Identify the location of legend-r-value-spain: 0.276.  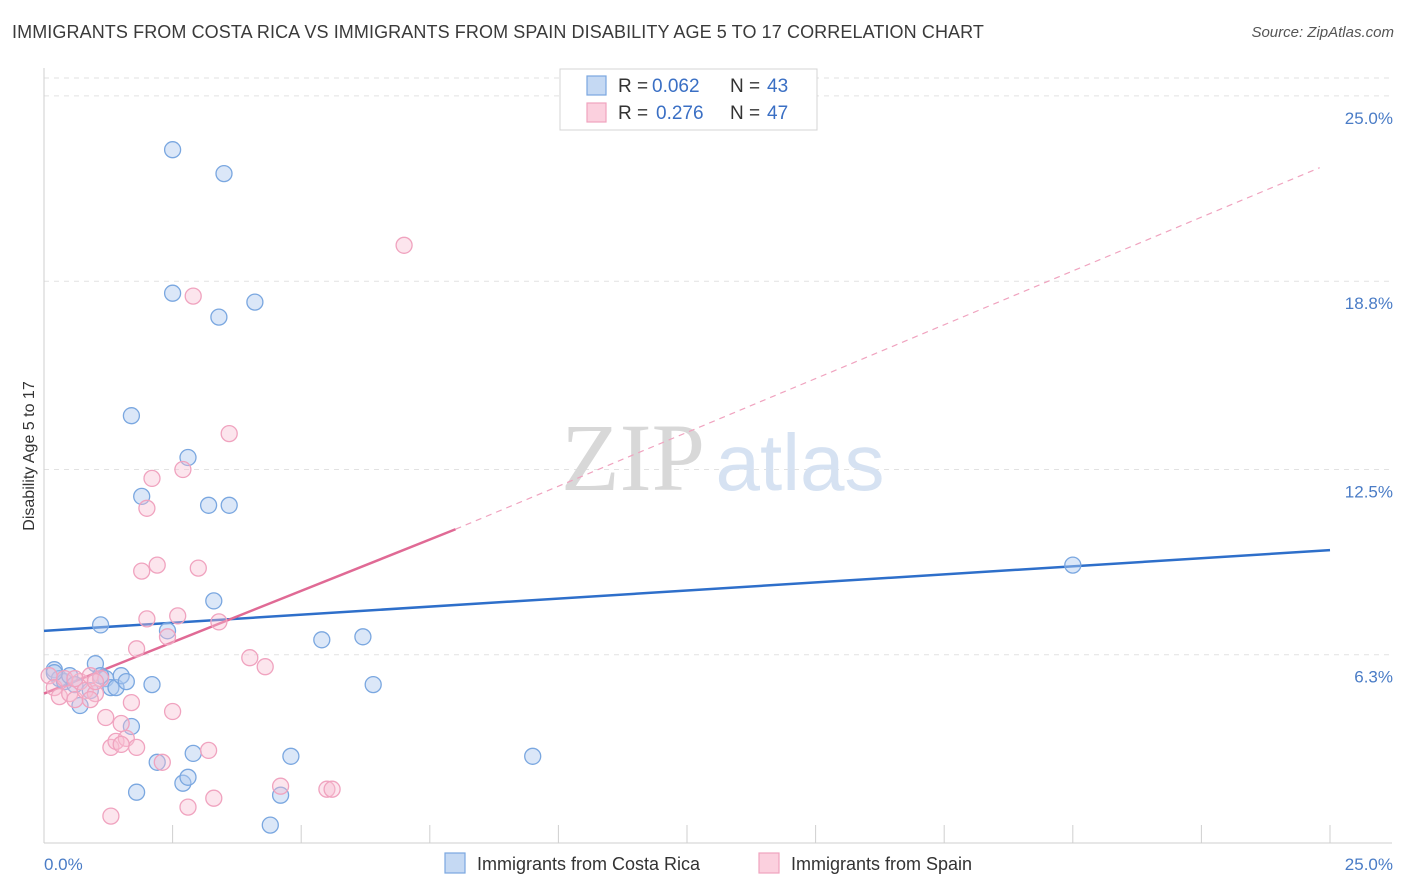
(680, 113).